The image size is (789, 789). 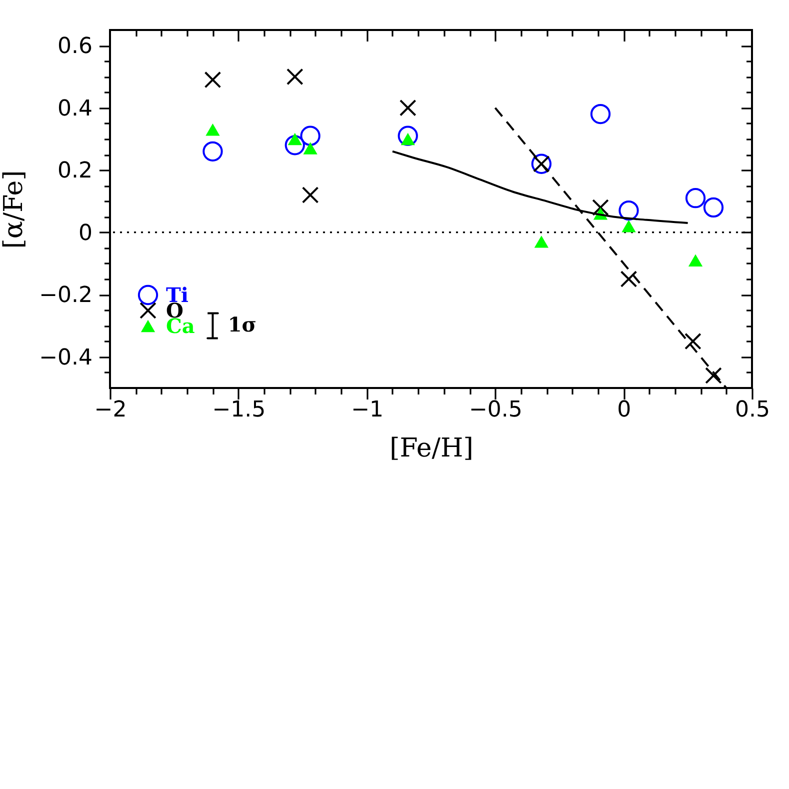 I want to click on x-tick-label: −1, so click(x=367, y=410).